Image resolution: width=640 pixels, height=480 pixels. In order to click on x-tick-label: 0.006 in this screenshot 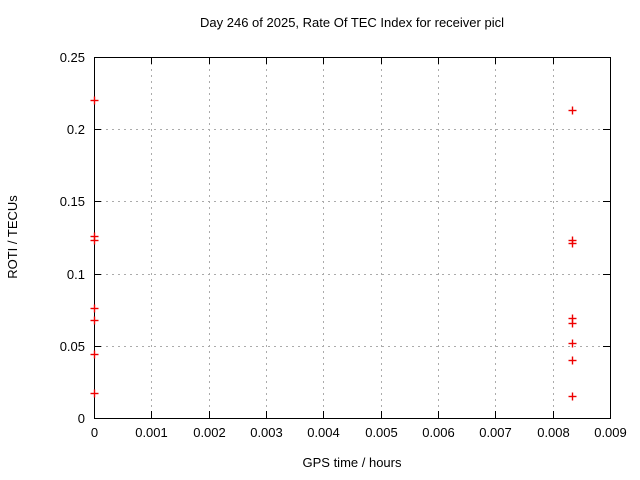, I will do `click(438, 432)`.